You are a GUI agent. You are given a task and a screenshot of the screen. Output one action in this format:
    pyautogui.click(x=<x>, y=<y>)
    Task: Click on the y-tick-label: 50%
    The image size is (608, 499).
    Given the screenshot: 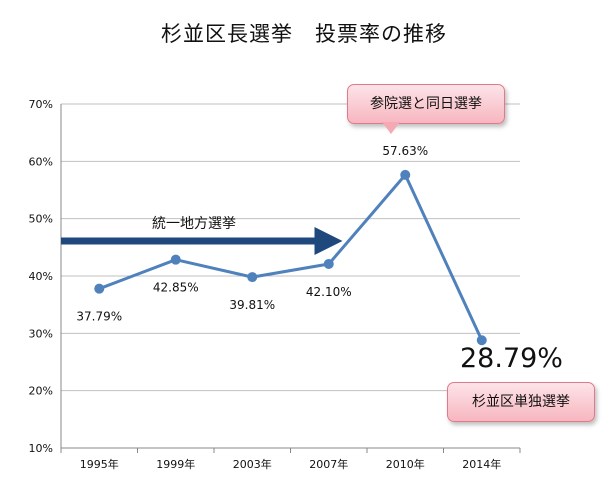 What is the action you would take?
    pyautogui.click(x=41, y=219)
    